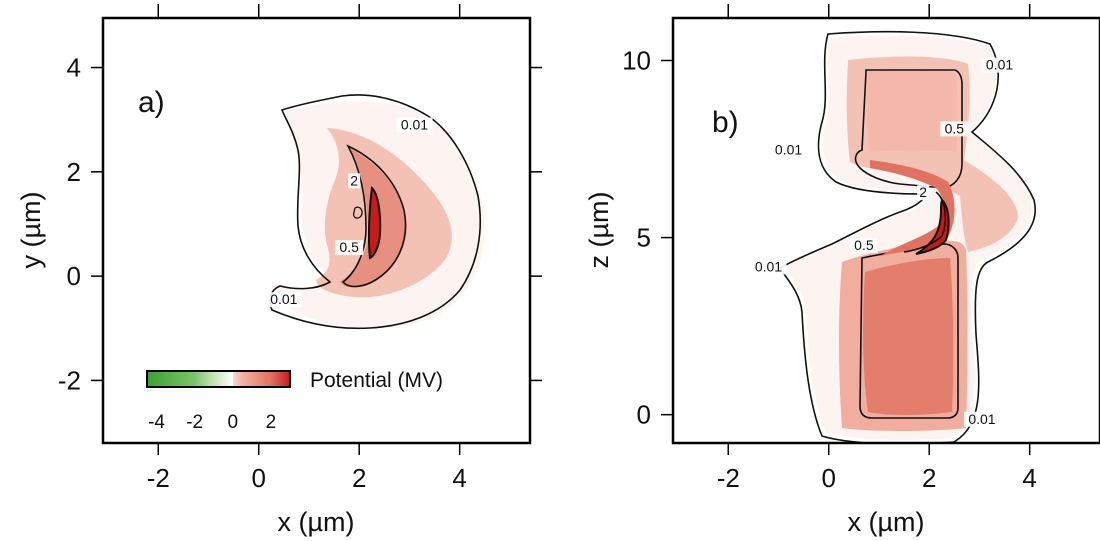  What do you see at coordinates (599, 229) in the screenshot?
I see `y-axis-title-b: z (µm)` at bounding box center [599, 229].